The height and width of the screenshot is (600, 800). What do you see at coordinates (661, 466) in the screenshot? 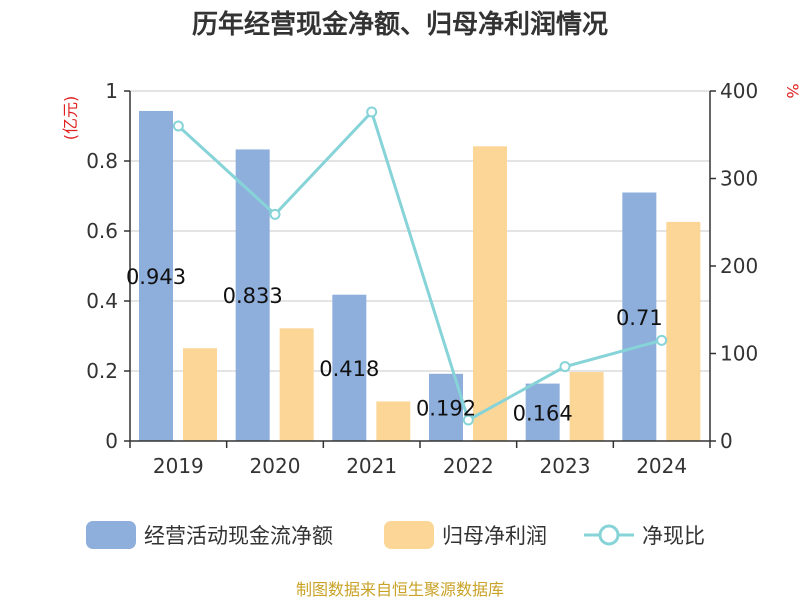
I see `x-tick-label: 2024` at bounding box center [661, 466].